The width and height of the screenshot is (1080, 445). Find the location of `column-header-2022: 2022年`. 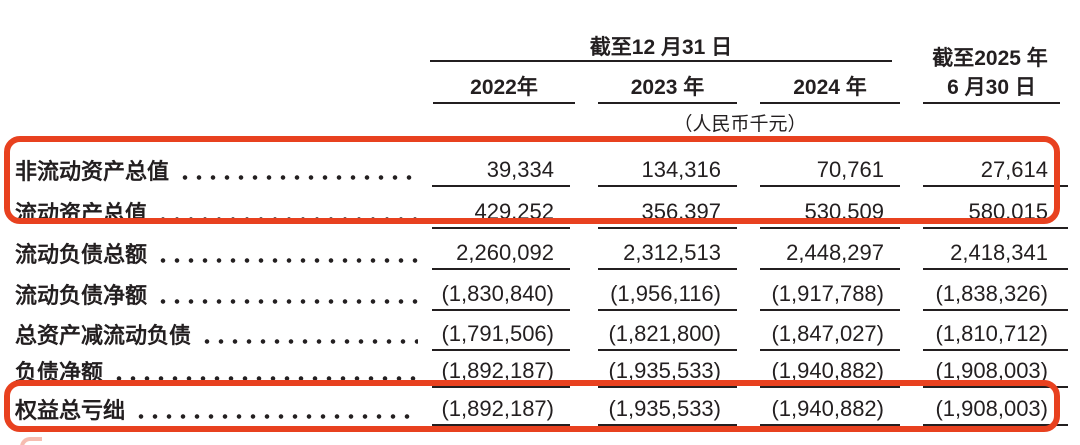

column-header-2022: 2022年 is located at coordinates (504, 89).